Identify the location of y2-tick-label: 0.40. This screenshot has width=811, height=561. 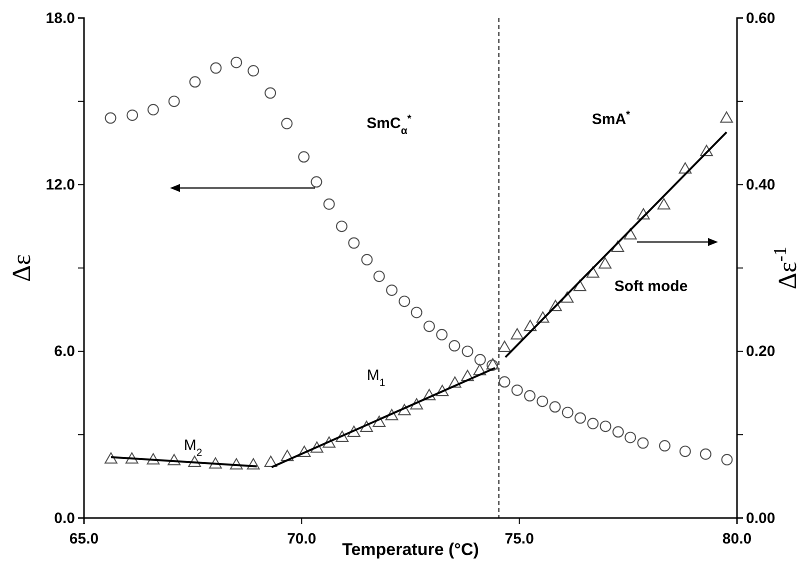
(761, 185).